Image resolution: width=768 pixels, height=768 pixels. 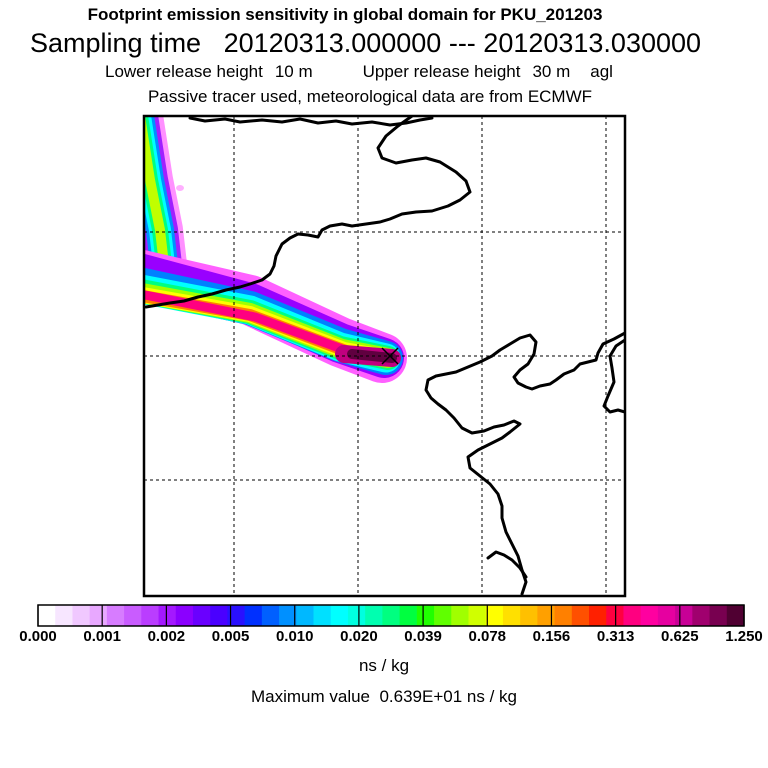 What do you see at coordinates (230, 636) in the screenshot?
I see `colorbar-label: 0.005` at bounding box center [230, 636].